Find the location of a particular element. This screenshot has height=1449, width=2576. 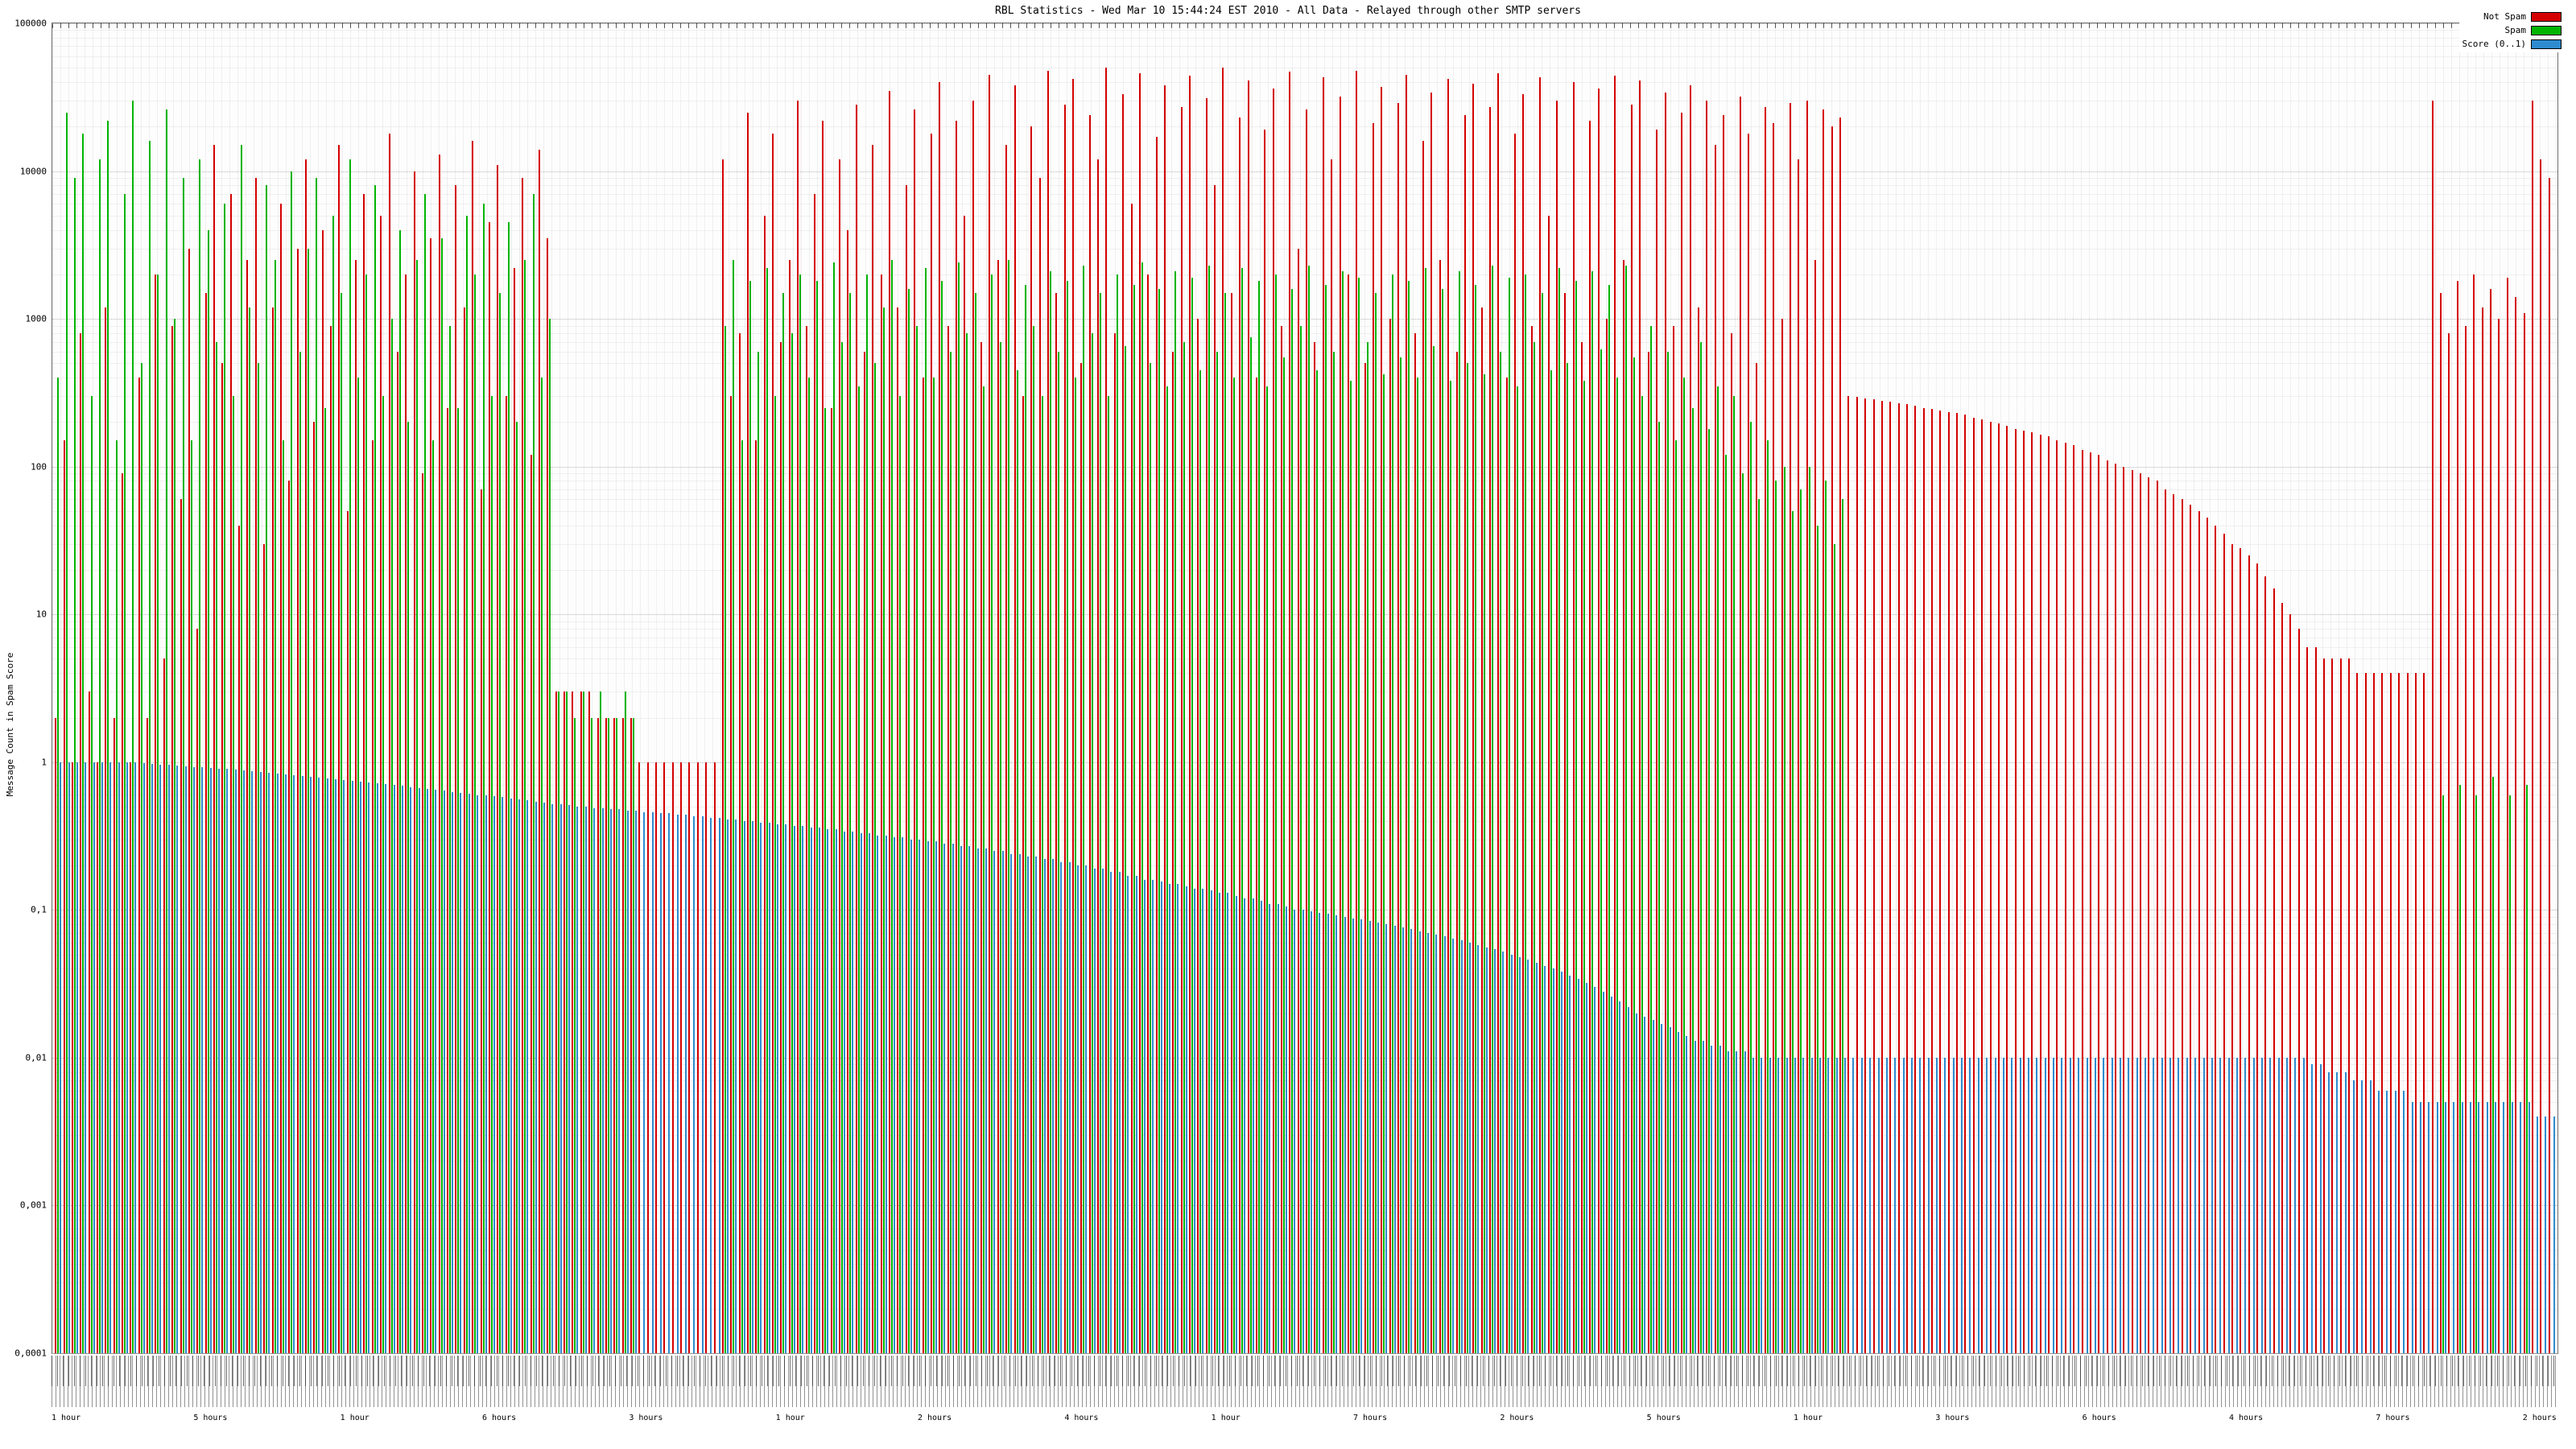

y-tick-label: 0,01 is located at coordinates (36, 1057).